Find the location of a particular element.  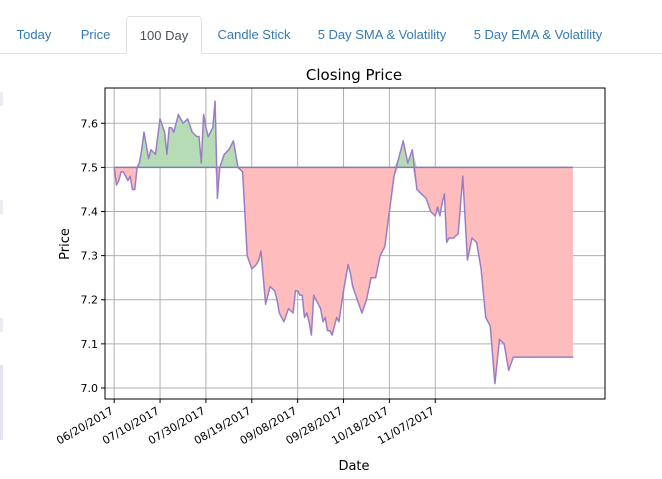

x-axis-label: Date is located at coordinates (353, 466).